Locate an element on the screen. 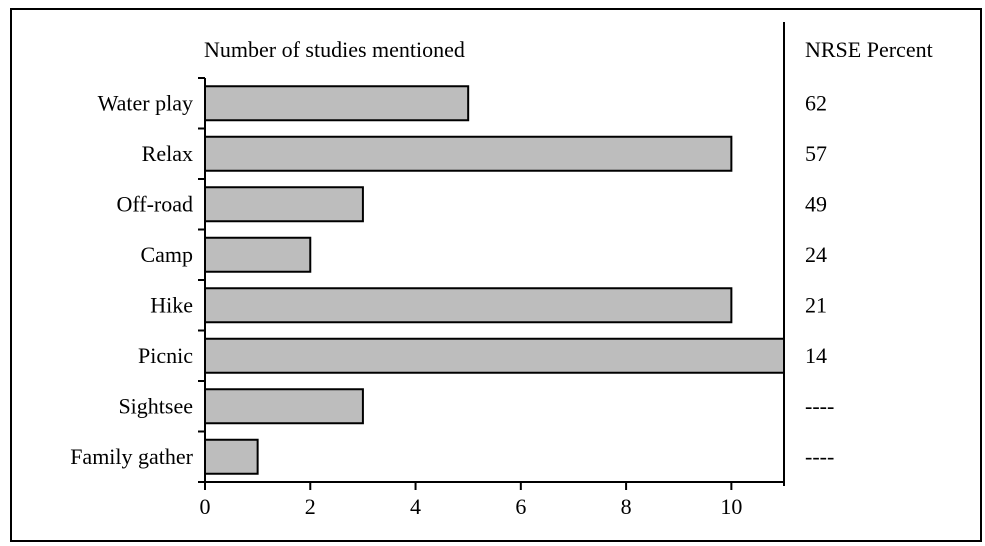 The width and height of the screenshot is (985, 546). category-label: Family gather is located at coordinates (131, 456).